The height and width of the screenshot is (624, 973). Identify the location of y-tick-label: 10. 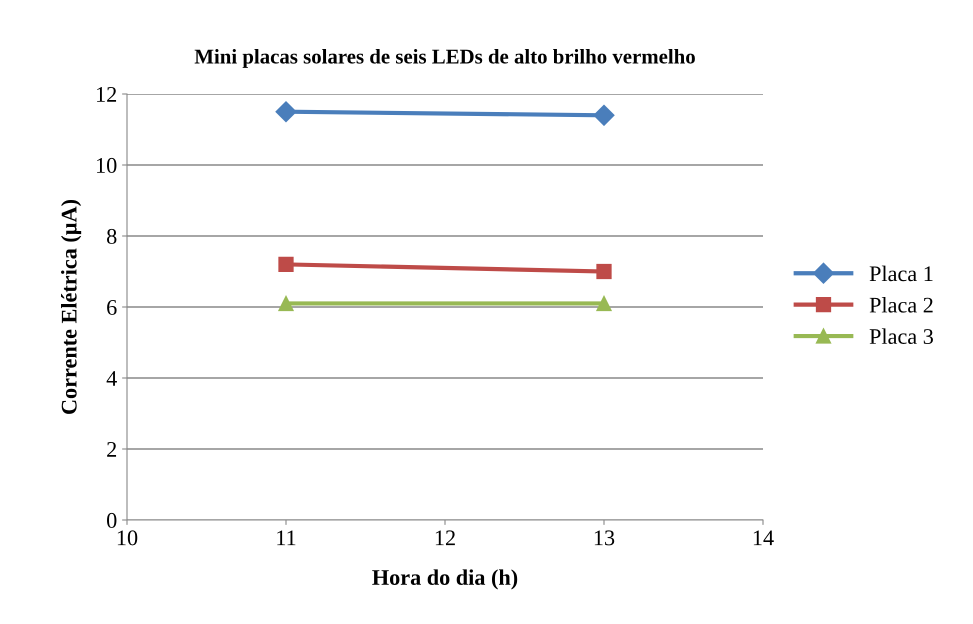
(106, 165).